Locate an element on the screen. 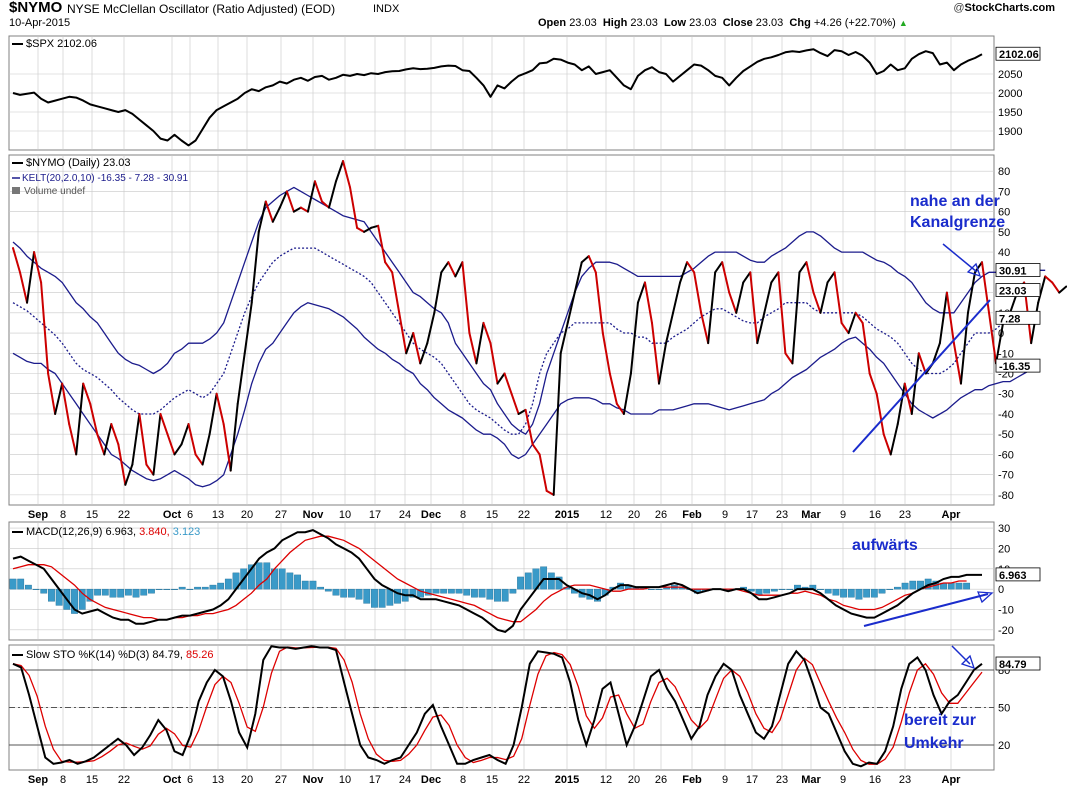 The height and width of the screenshot is (793, 1067). x-tick-label: 23 is located at coordinates (782, 515).